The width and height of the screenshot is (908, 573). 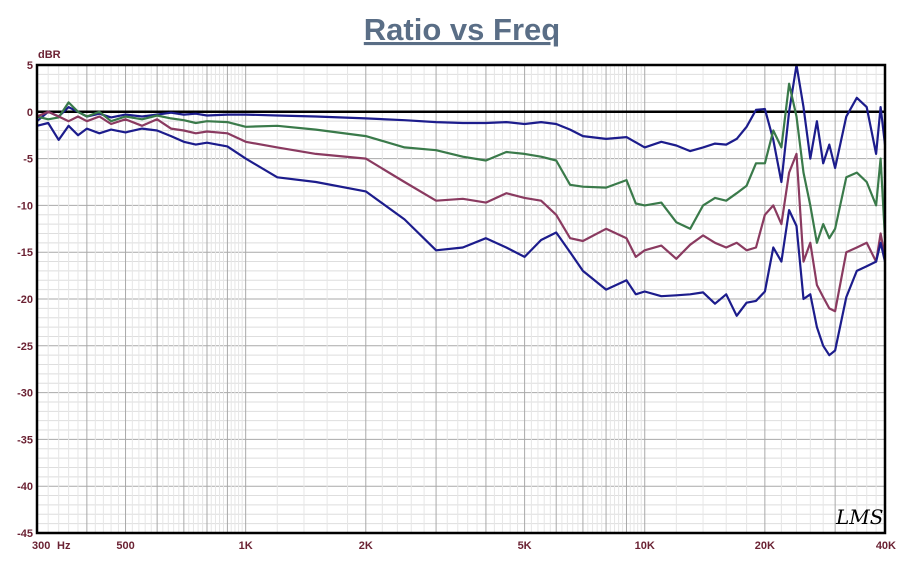 I want to click on x-tick-label: 40K, so click(x=886, y=546).